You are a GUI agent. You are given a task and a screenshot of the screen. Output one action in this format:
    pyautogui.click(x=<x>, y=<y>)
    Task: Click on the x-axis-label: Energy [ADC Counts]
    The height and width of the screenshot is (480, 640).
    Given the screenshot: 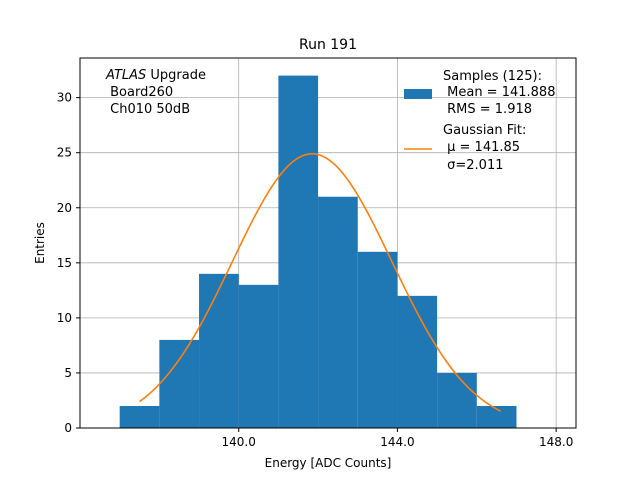 What is the action you would take?
    pyautogui.click(x=328, y=463)
    